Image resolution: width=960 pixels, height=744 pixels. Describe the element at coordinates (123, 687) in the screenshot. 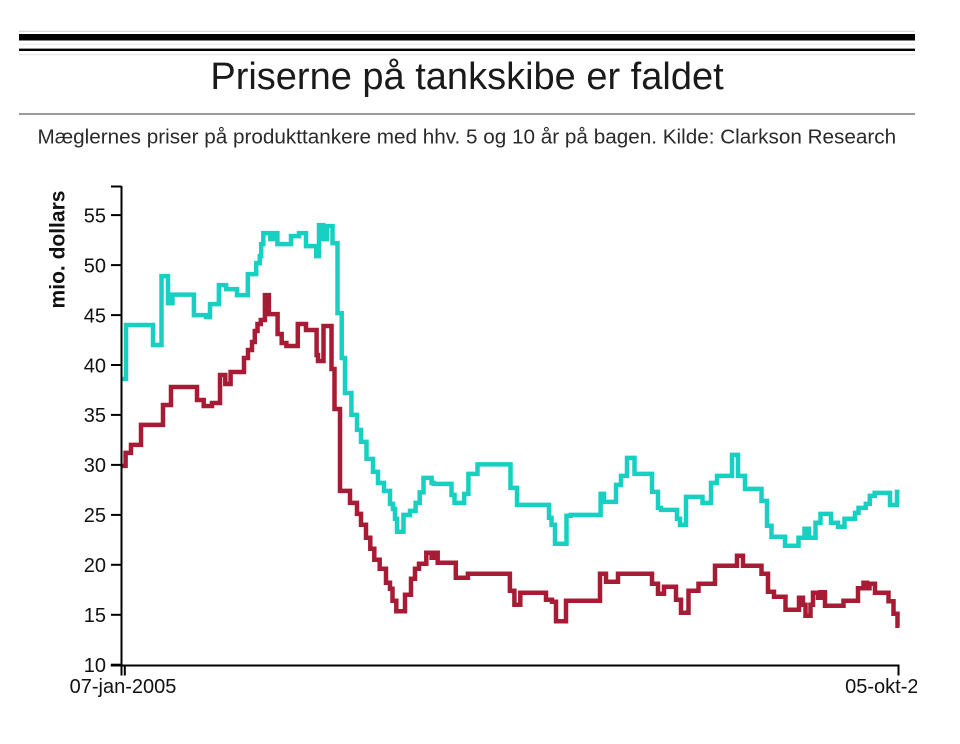

I see `svg-text: 07-jan-2005` at that location.